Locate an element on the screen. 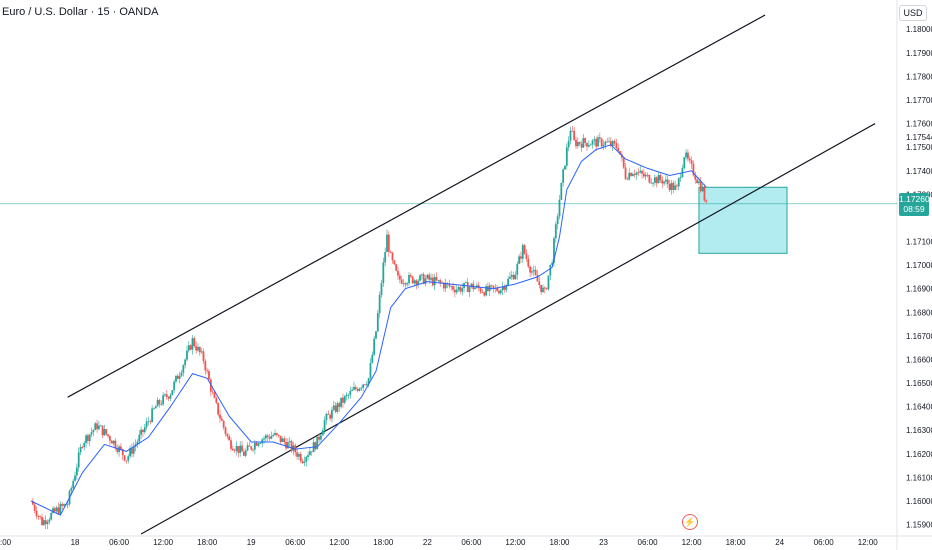  time-tick-label: 24 is located at coordinates (779, 542).